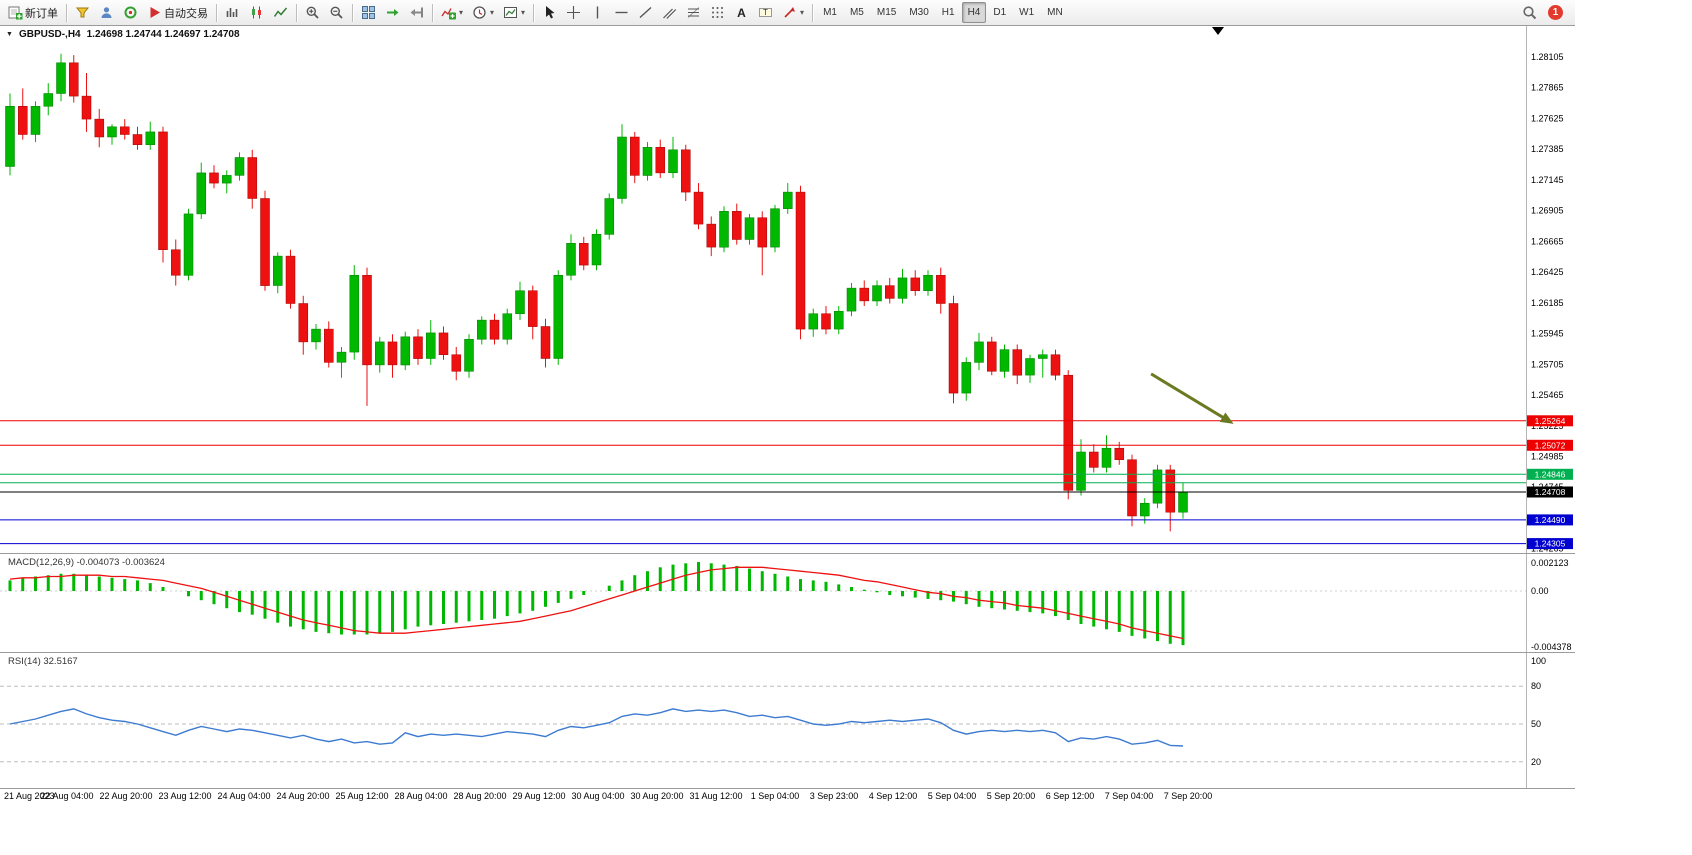  I want to click on periods-button: ▾, so click(483, 12).